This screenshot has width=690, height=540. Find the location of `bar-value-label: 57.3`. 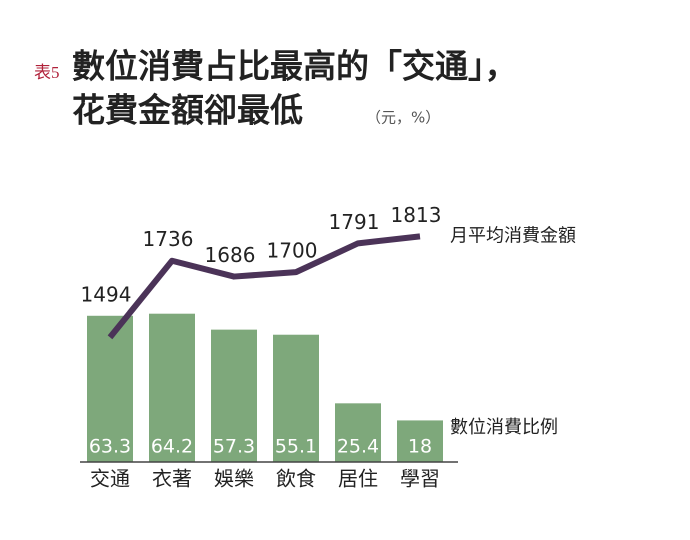

bar-value-label: 57.3 is located at coordinates (234, 447).